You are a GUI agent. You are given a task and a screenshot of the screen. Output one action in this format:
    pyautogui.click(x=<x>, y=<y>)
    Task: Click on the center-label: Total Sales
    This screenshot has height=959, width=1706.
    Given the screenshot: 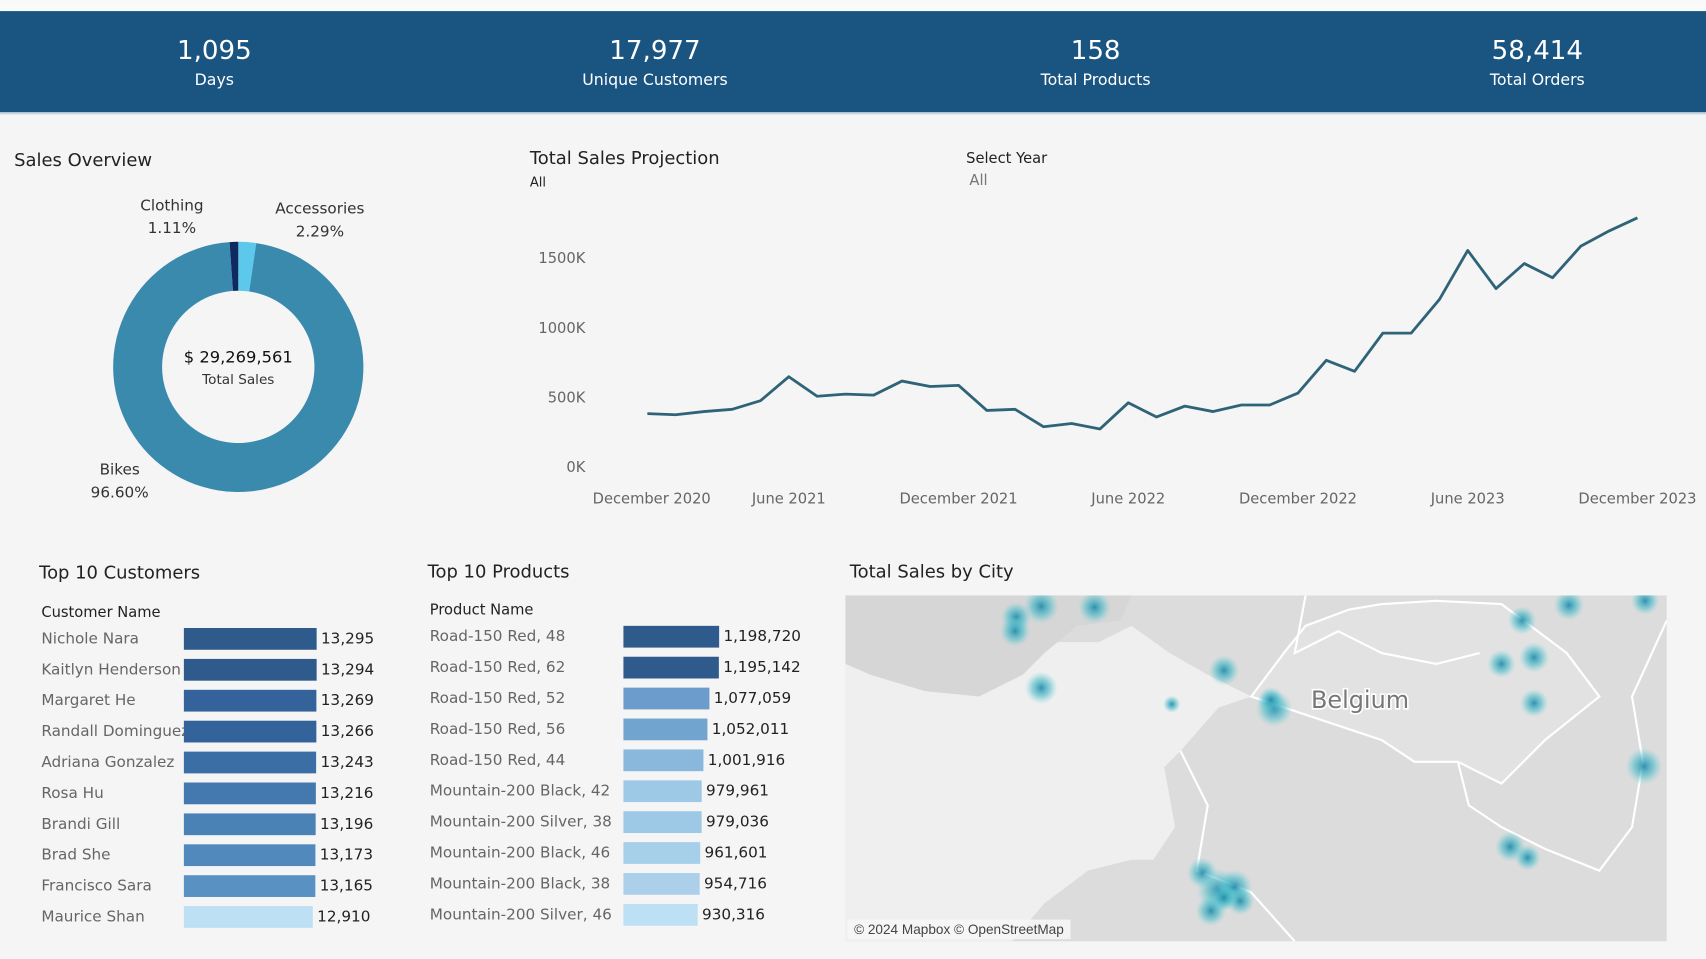 What is the action you would take?
    pyautogui.click(x=237, y=380)
    